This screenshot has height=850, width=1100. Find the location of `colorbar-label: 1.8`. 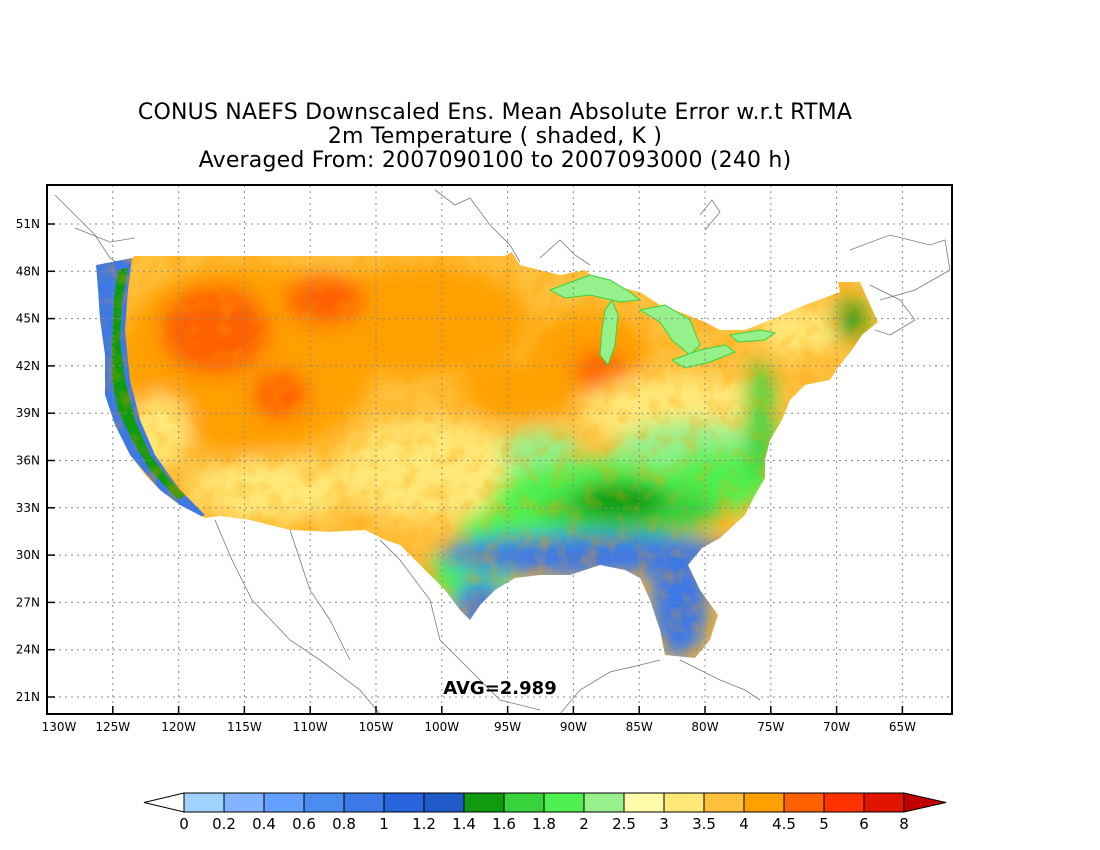

colorbar-label: 1.8 is located at coordinates (544, 824).